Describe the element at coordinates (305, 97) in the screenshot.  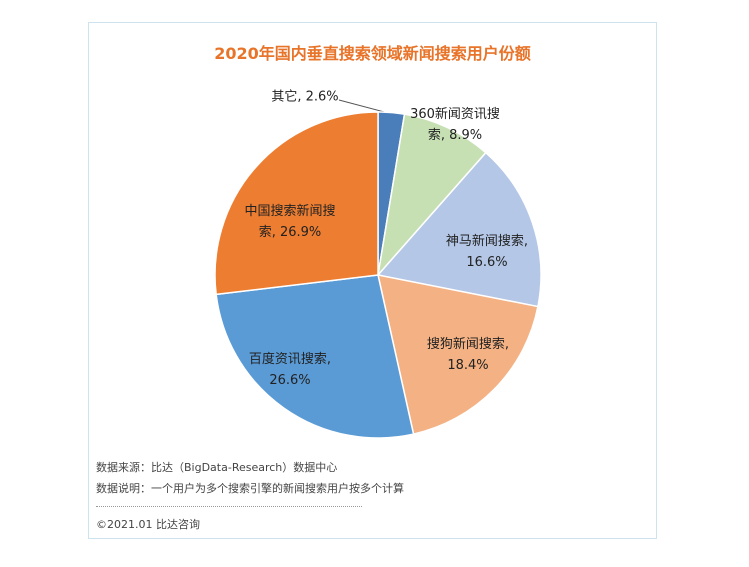
I see `data-label: 其它, 2.6%` at that location.